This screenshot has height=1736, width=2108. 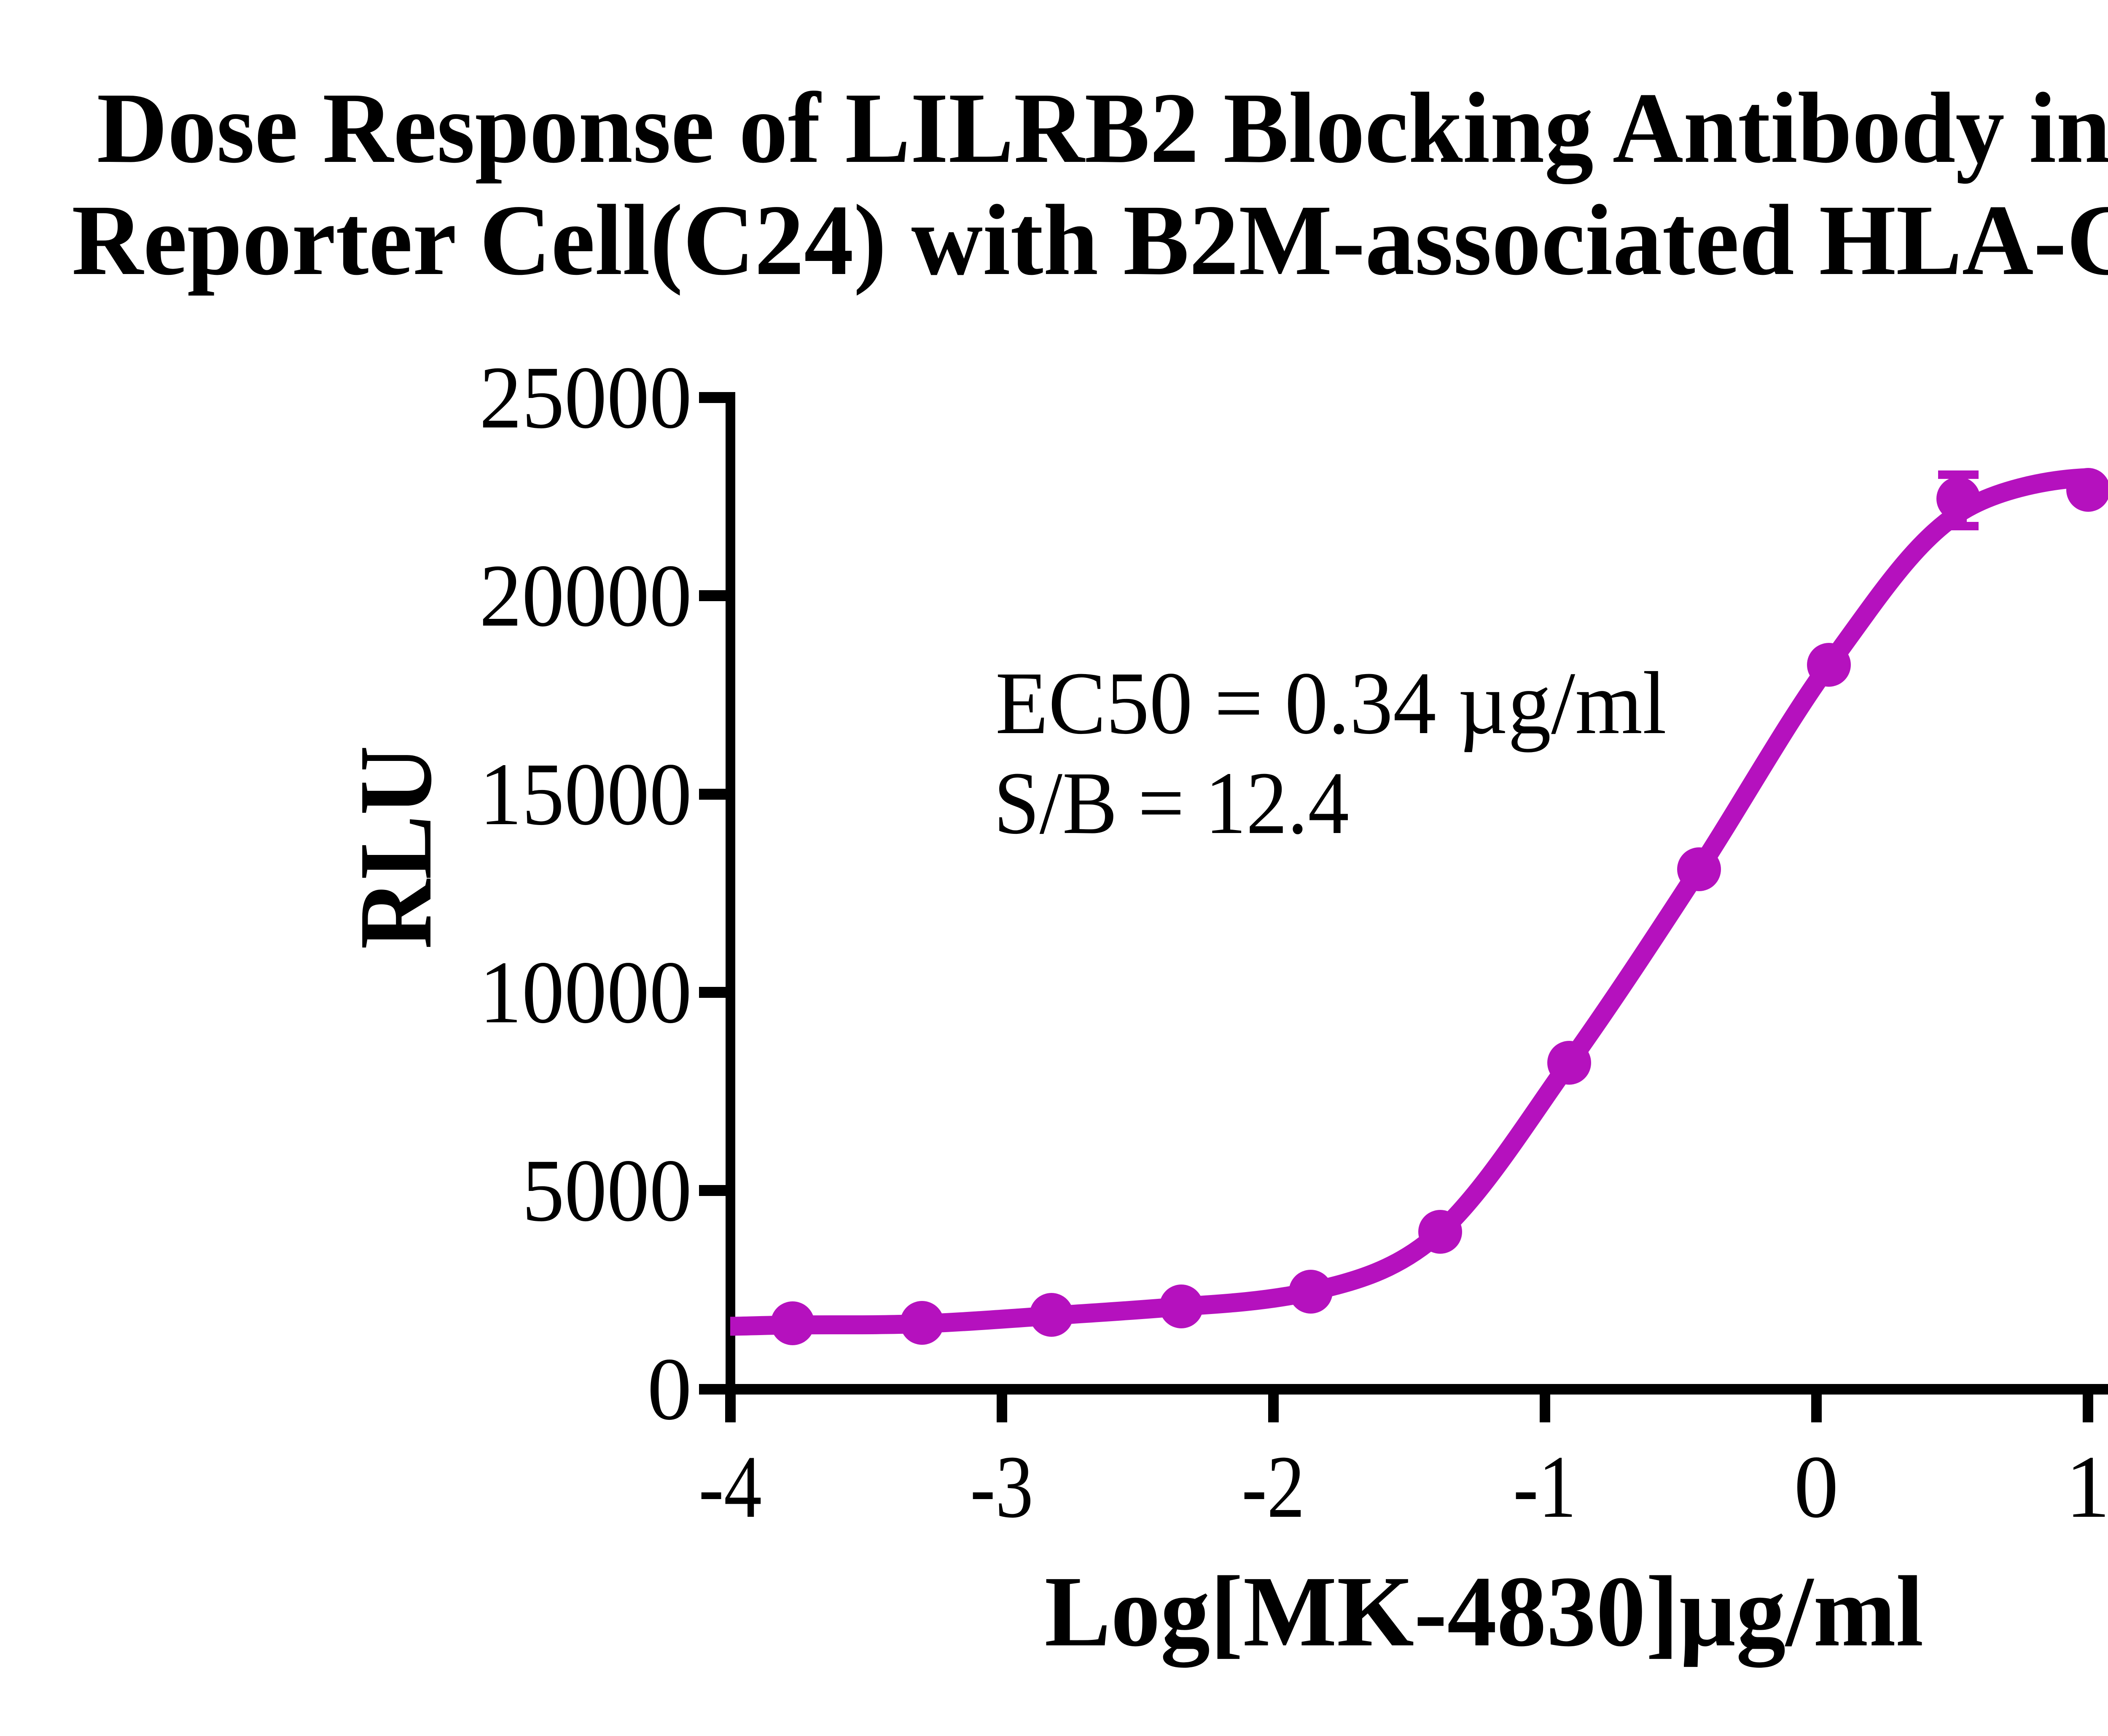 I want to click on svg-text: EC50 = 0.34 µg/ml, so click(x=1331, y=702).